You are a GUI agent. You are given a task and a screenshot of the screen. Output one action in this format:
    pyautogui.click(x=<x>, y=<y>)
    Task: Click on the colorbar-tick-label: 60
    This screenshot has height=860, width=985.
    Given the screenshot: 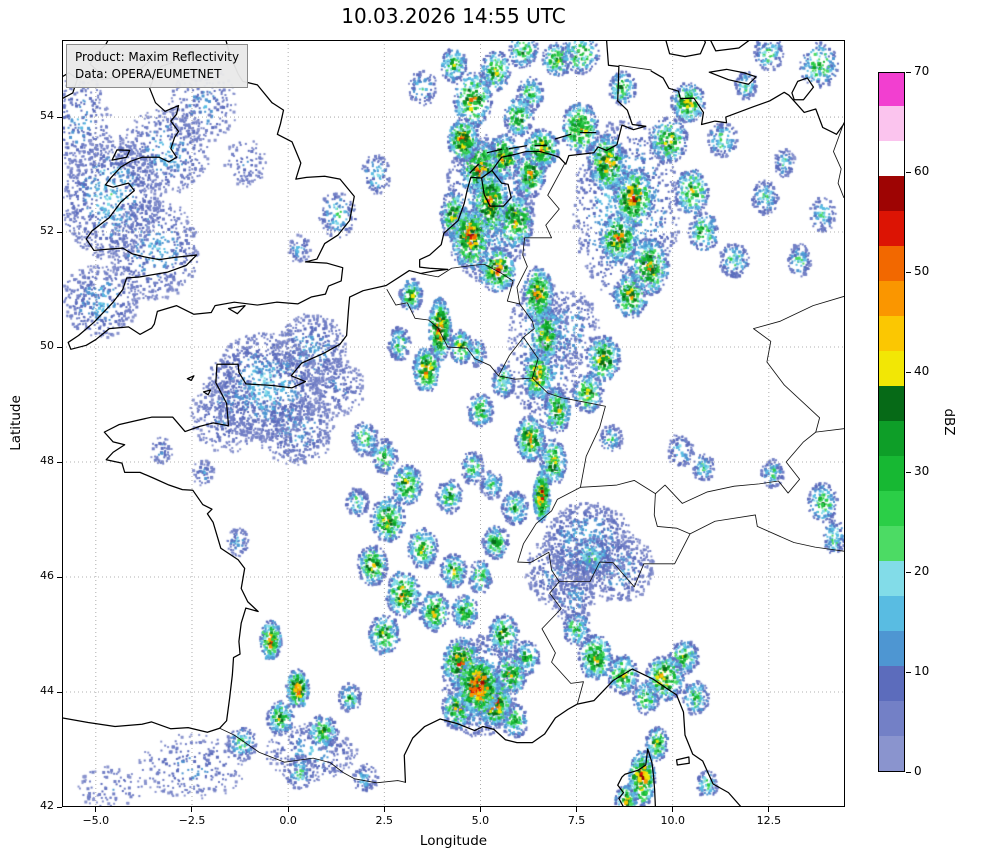 What is the action you would take?
    pyautogui.click(x=922, y=171)
    